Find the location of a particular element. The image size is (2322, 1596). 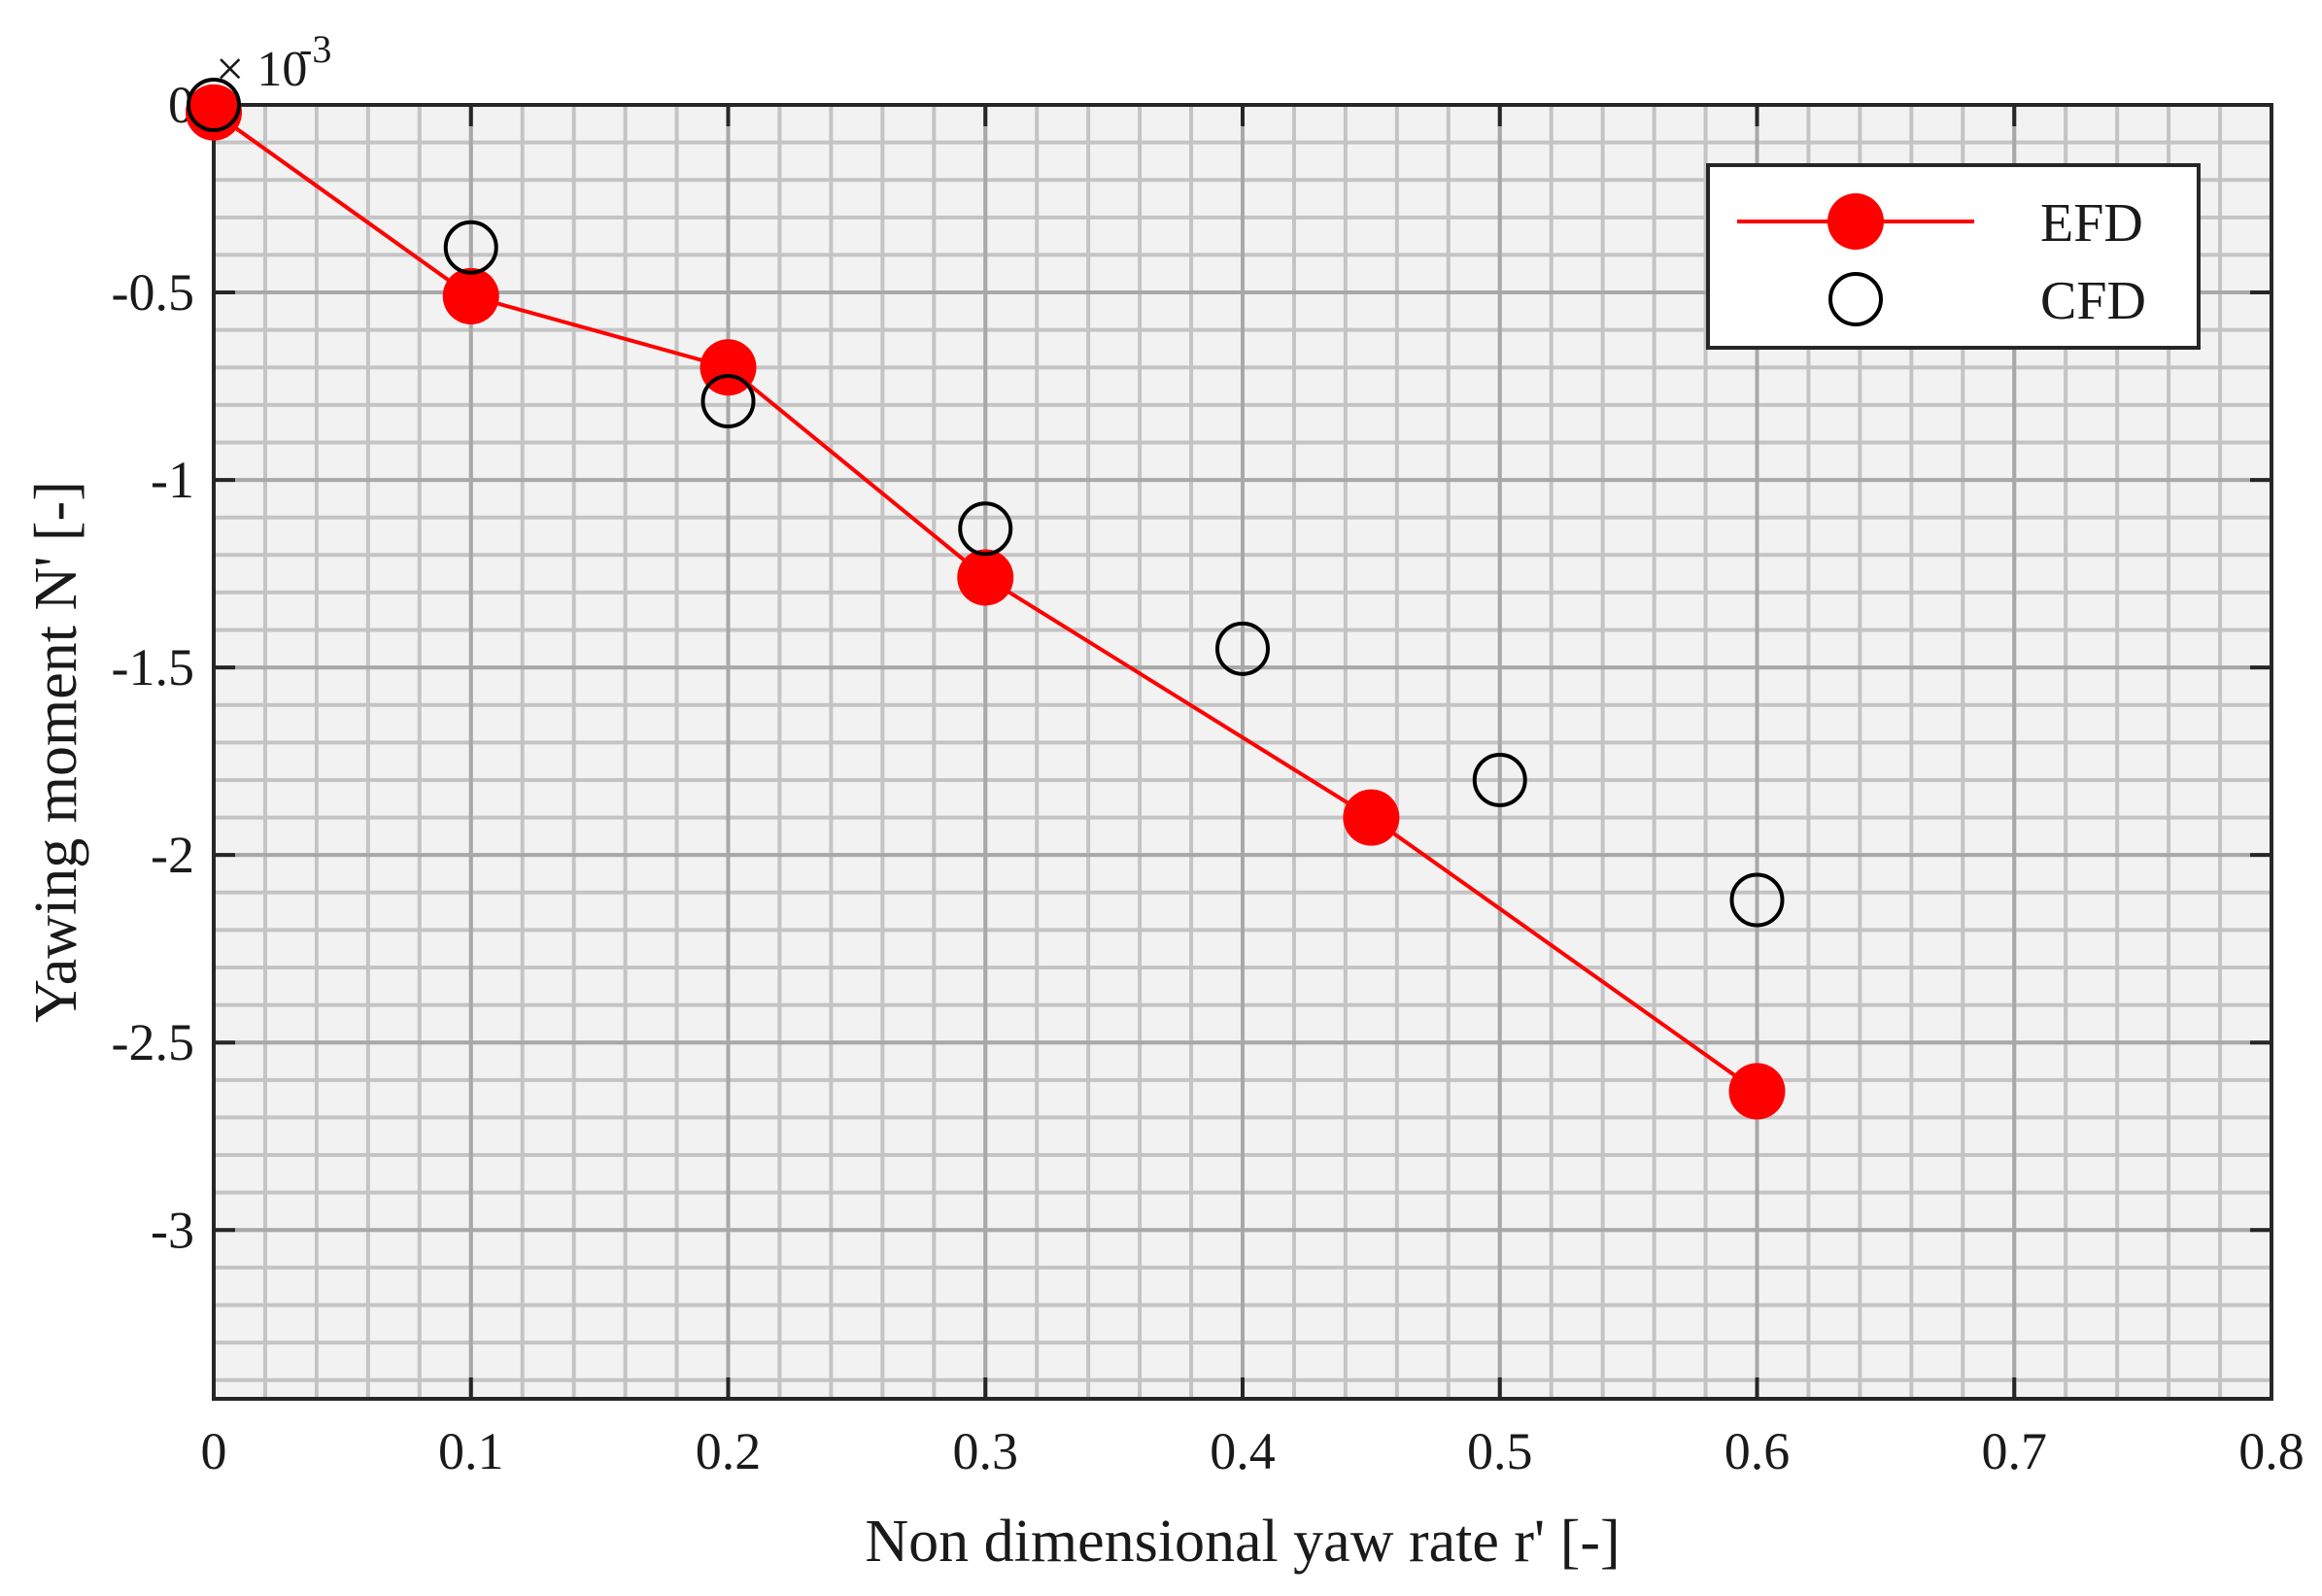

y-multiplier-label: × 10 is located at coordinates (261, 69).